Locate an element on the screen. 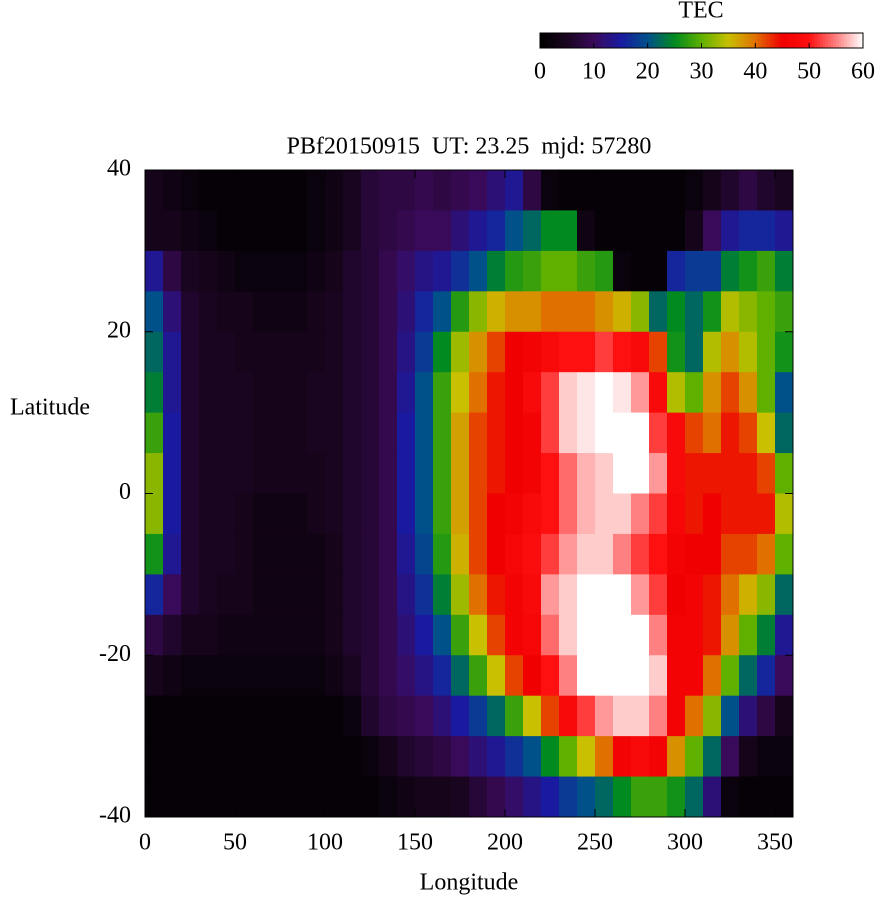 Image resolution: width=878 pixels, height=900 pixels. x-tick-label: 0 is located at coordinates (145, 843).